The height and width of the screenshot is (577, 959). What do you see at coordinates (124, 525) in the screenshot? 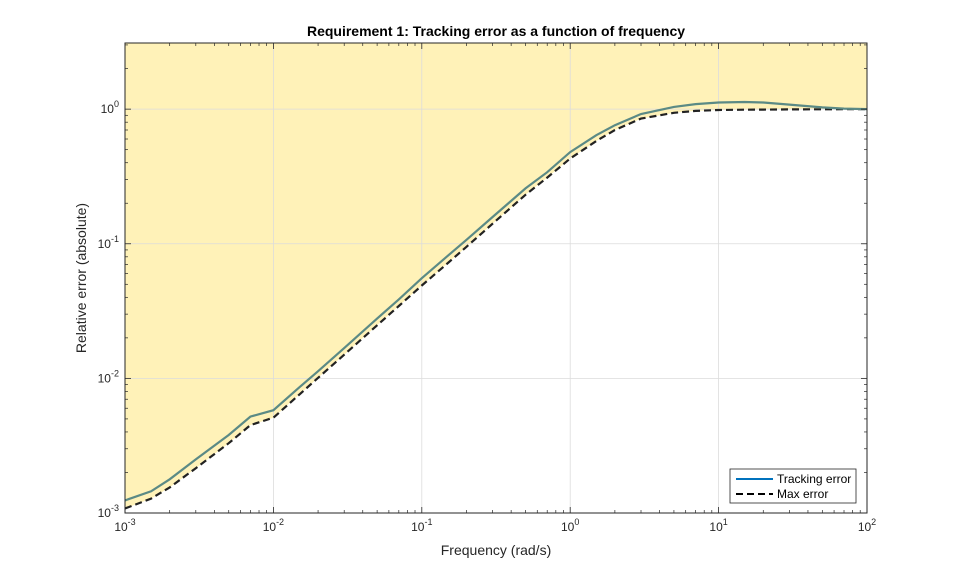
I see `x-tick-label: 10⁻³` at bounding box center [124, 525].